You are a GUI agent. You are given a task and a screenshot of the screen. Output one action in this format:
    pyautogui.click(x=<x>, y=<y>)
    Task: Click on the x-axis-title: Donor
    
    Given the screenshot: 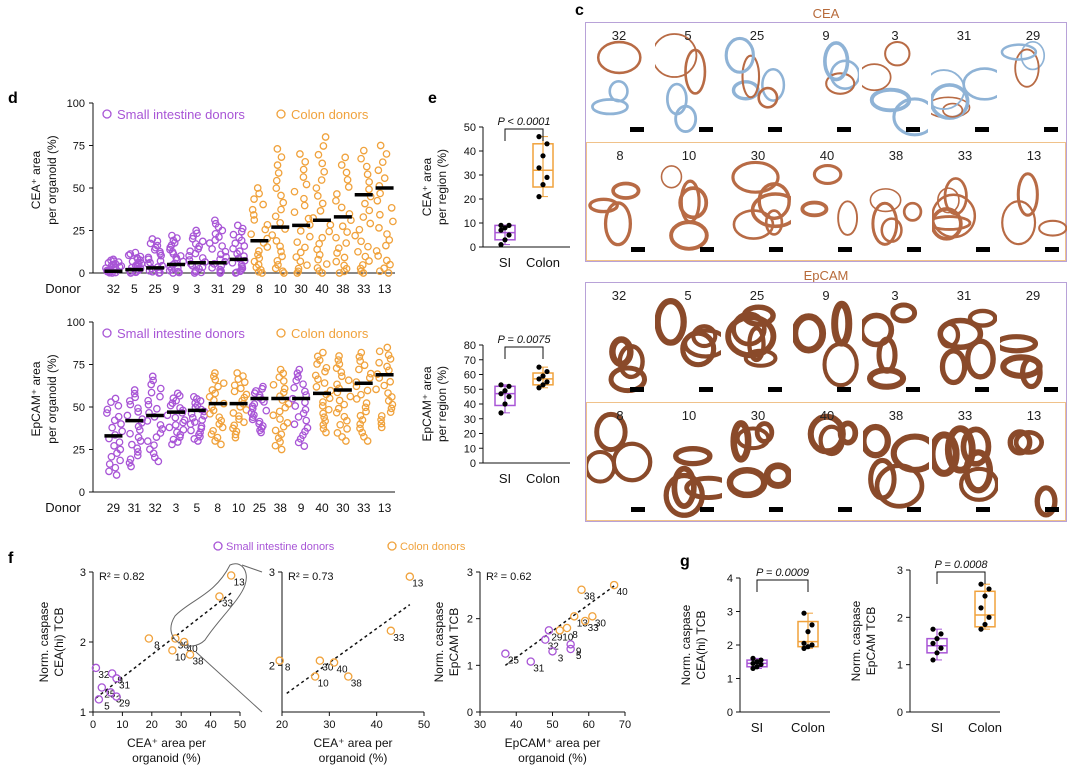 What is the action you would take?
    pyautogui.click(x=63, y=288)
    